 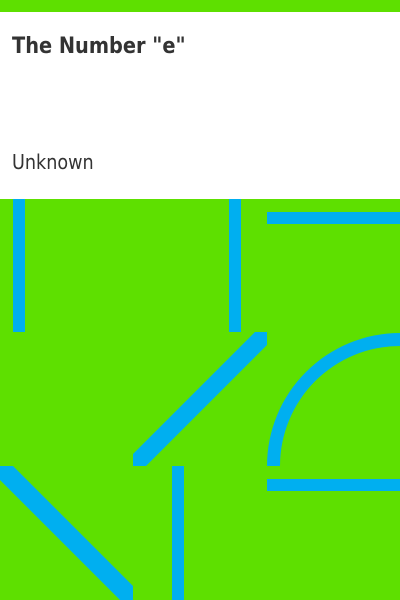 I want to click on pattern-bar-left, so click(x=19, y=265).